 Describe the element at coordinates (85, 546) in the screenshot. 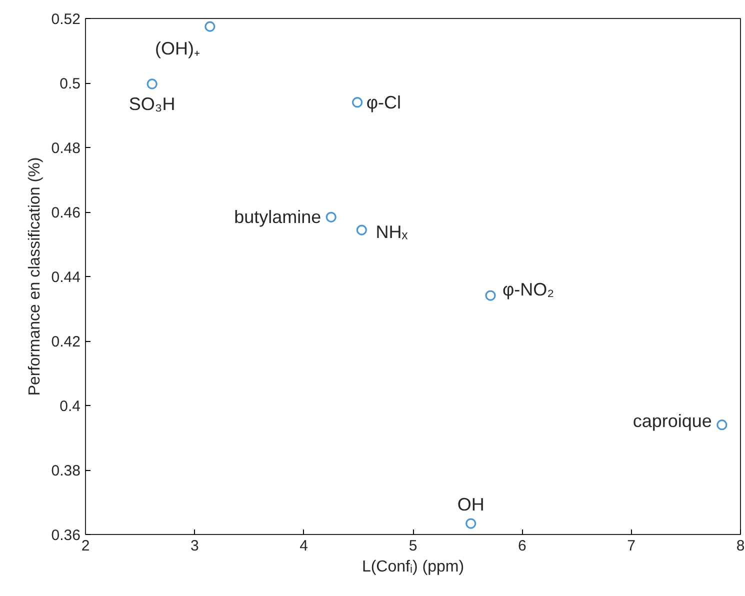

I see `x-tick-label: 2` at that location.